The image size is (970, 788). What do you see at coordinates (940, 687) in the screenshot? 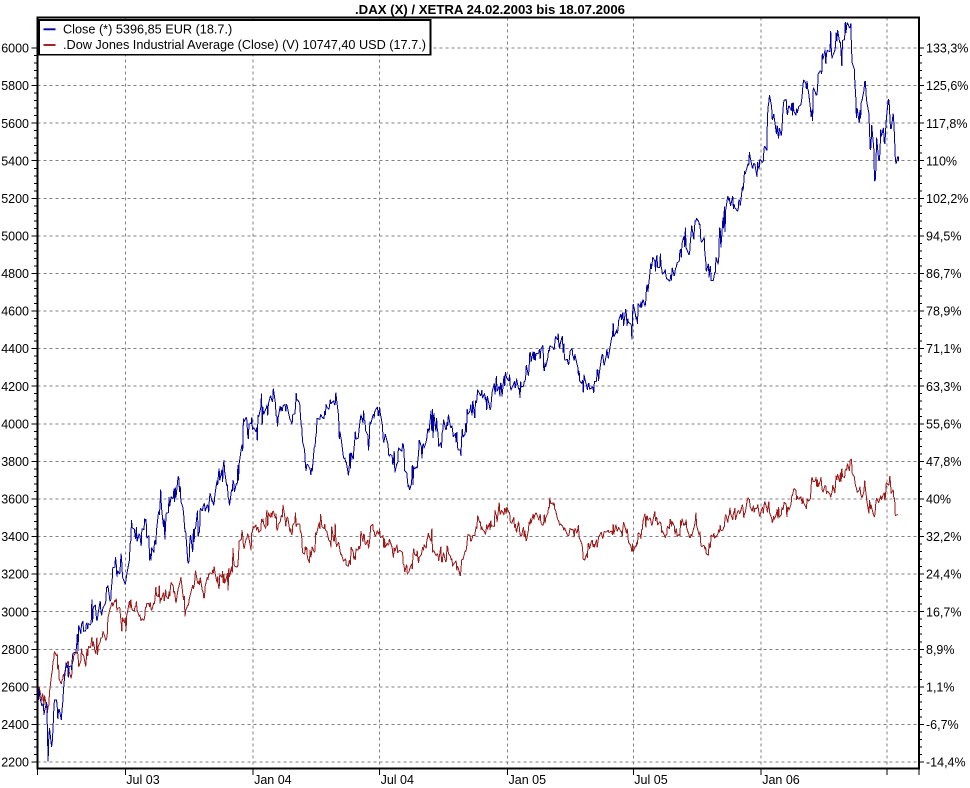
I see `svg-text: 1,1%` at bounding box center [940, 687].